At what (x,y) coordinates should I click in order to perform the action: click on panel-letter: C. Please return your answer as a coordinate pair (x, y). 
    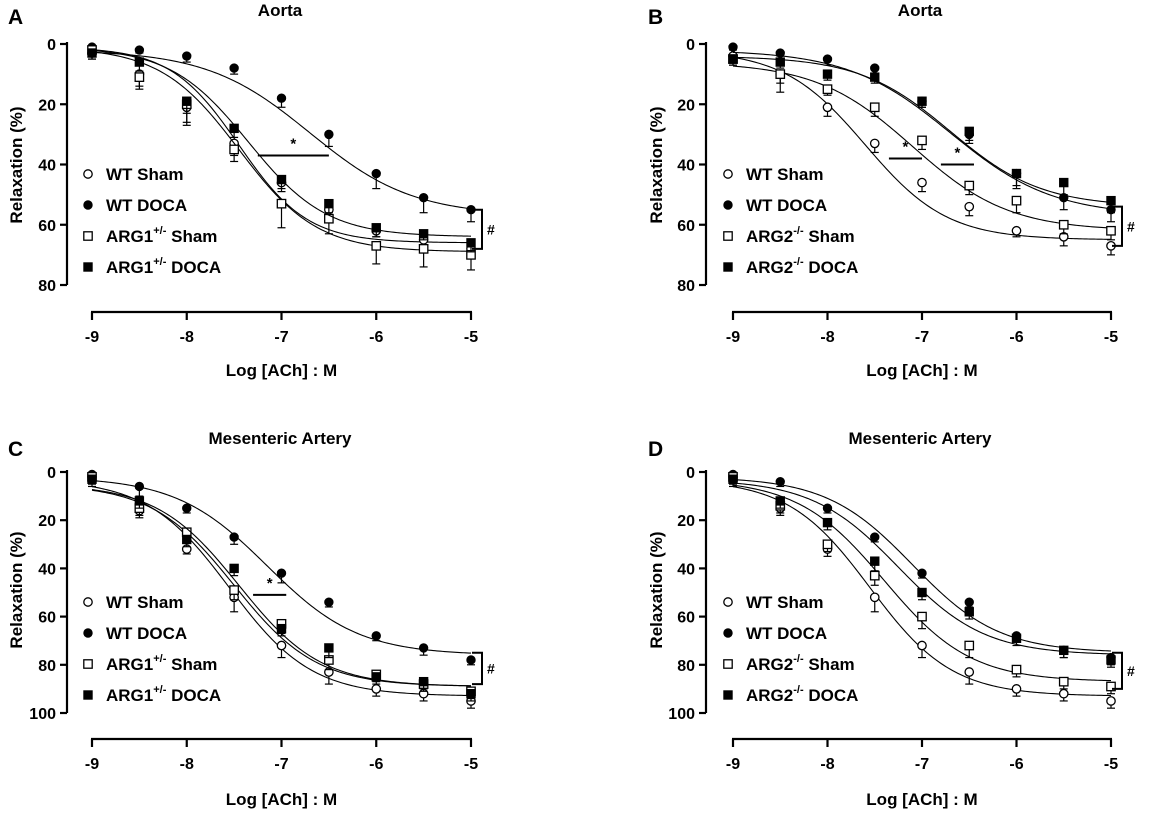
    Looking at the image, I should click on (15, 449).